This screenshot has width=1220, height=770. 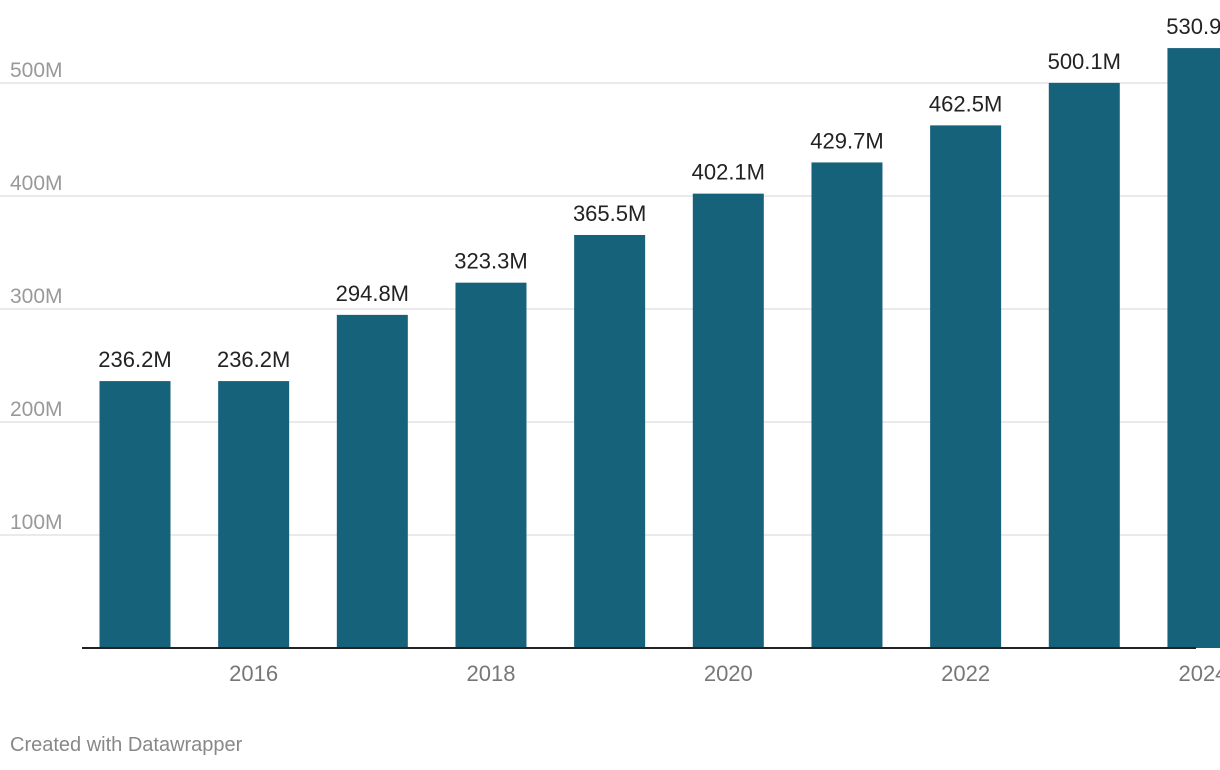 What do you see at coordinates (1084, 365) in the screenshot?
I see `bar-2023` at bounding box center [1084, 365].